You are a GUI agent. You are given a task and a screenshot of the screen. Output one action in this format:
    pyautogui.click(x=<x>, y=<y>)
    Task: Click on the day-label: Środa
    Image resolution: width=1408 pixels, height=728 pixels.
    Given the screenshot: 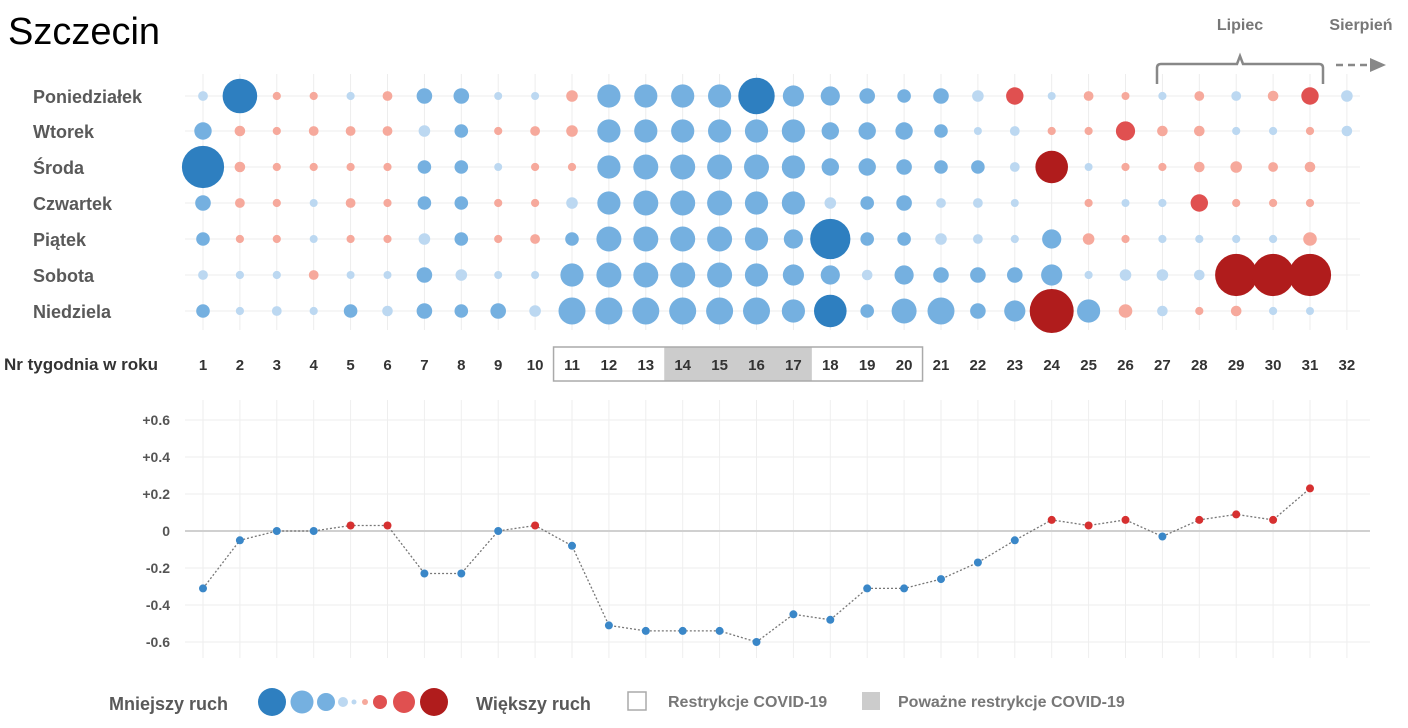 What is the action you would take?
    pyautogui.click(x=59, y=167)
    